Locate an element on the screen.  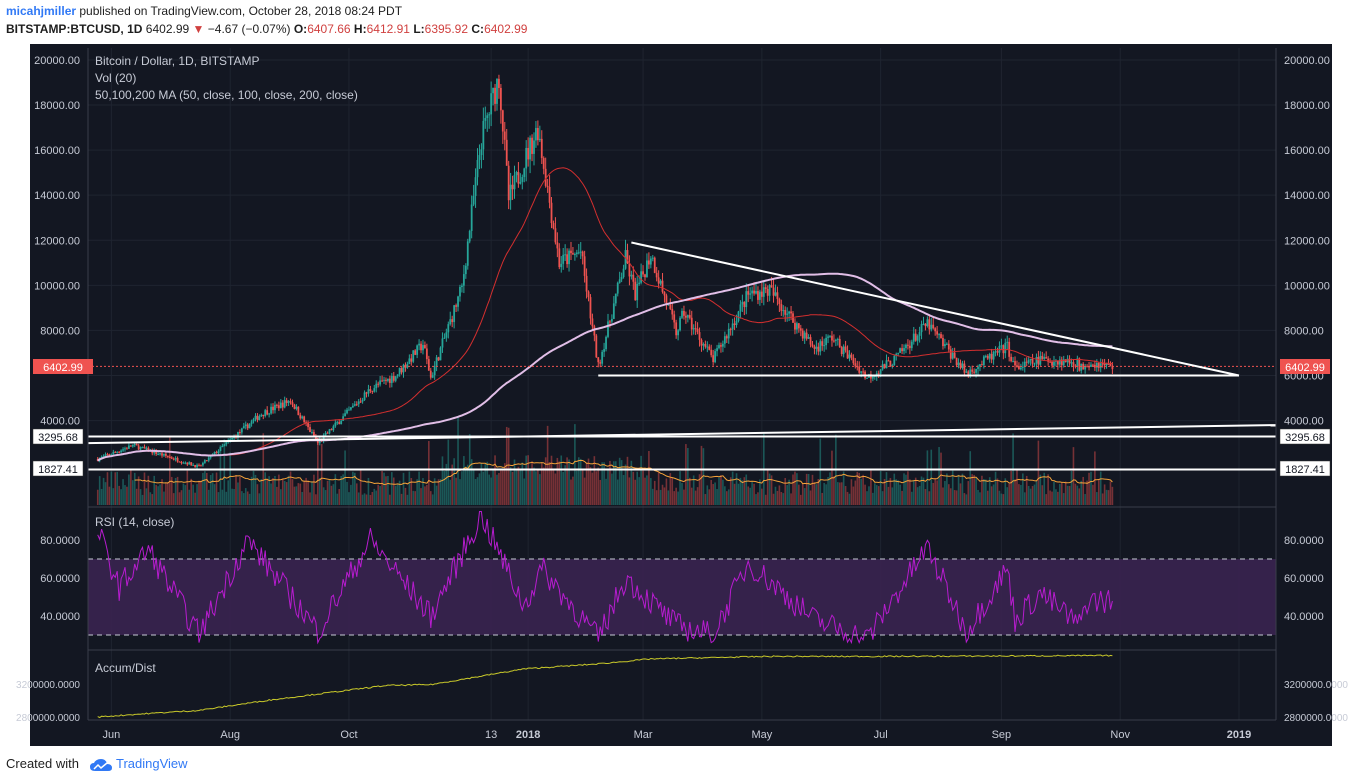
rsi-tick-right: 40.0000 is located at coordinates (1304, 617).